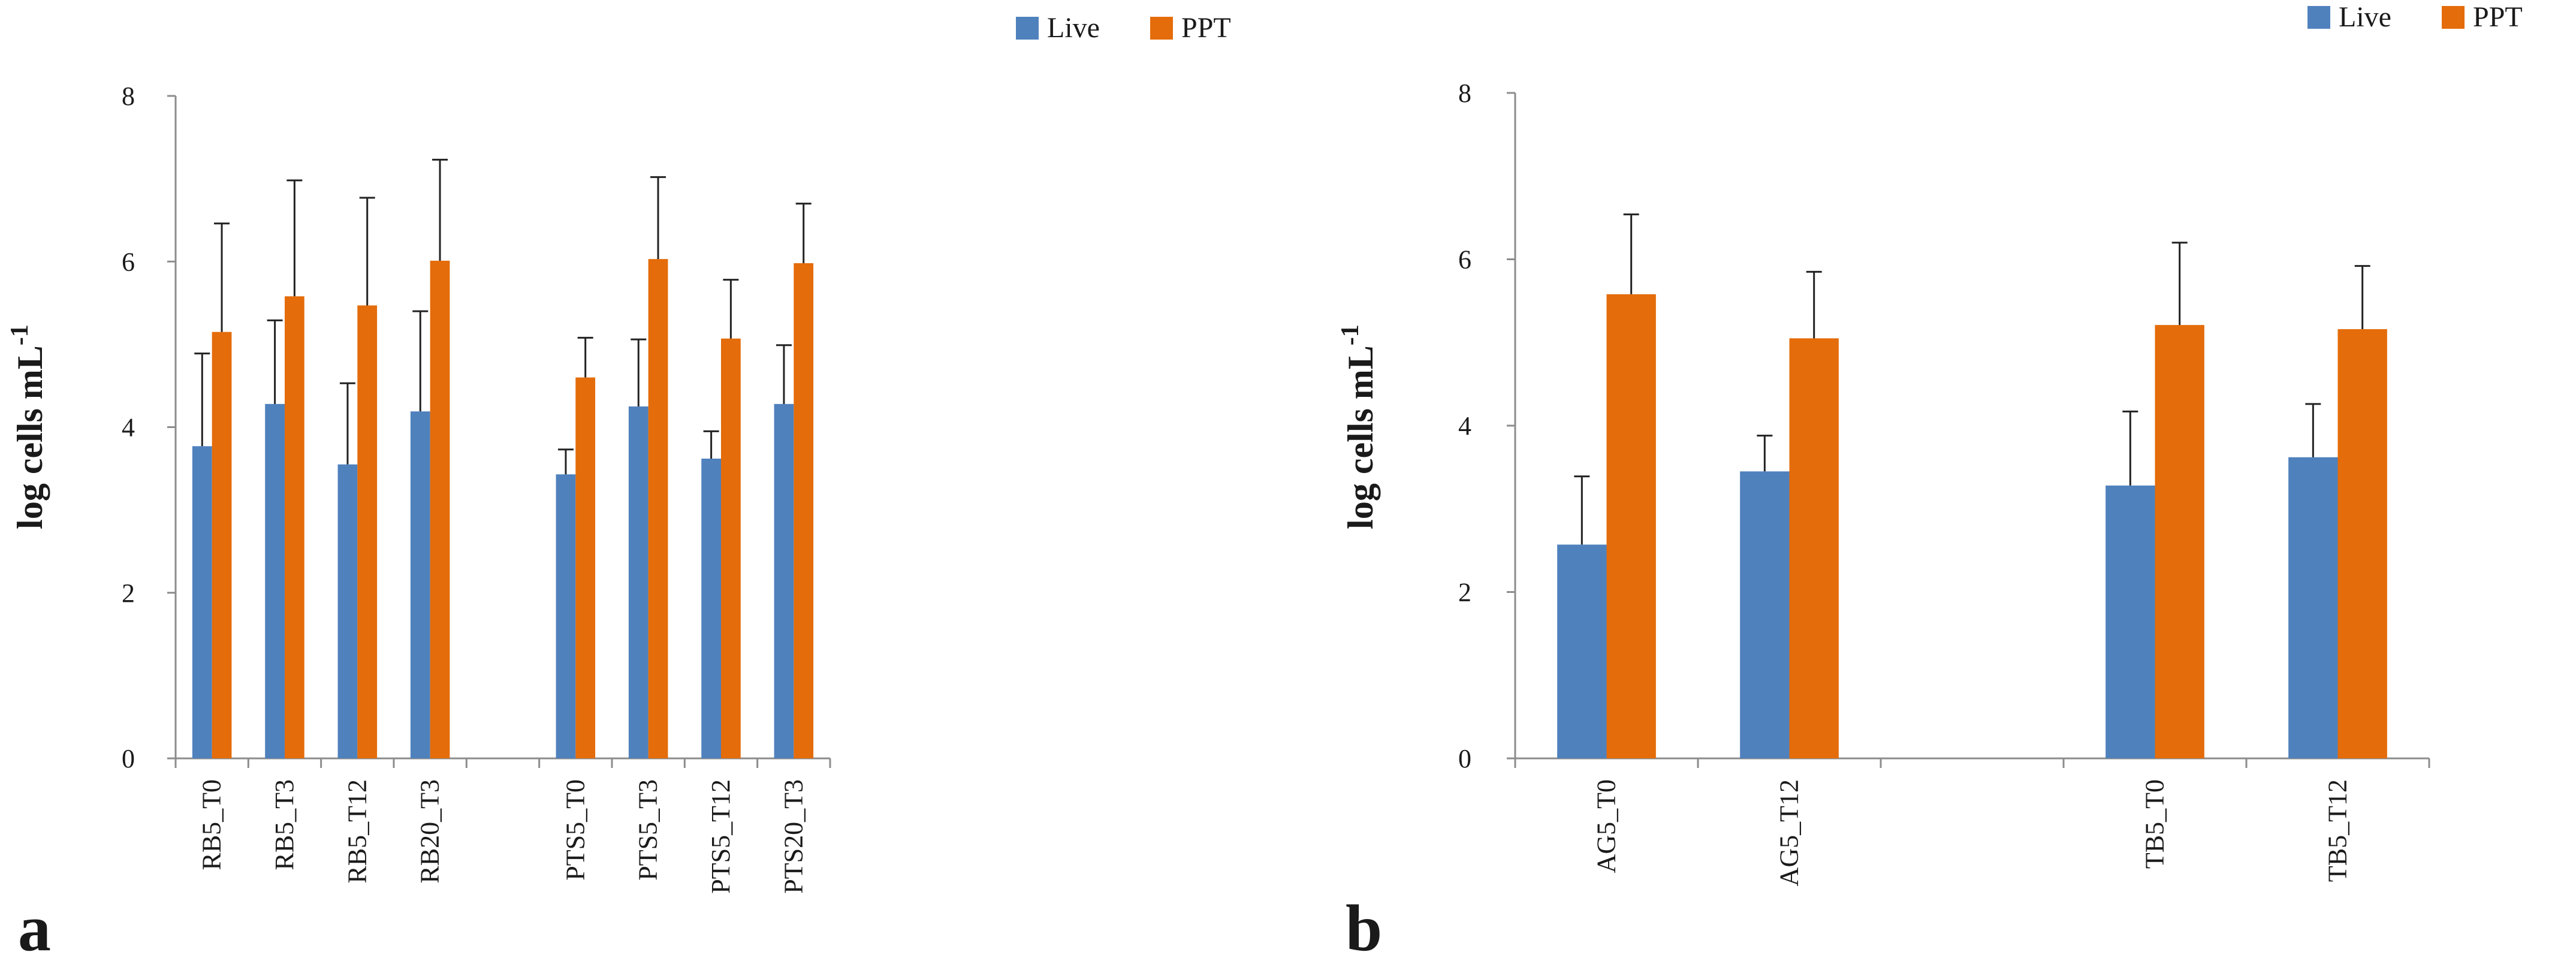 Image resolution: width=2576 pixels, height=970 pixels. I want to click on category-label: RB5_T3, so click(284, 824).